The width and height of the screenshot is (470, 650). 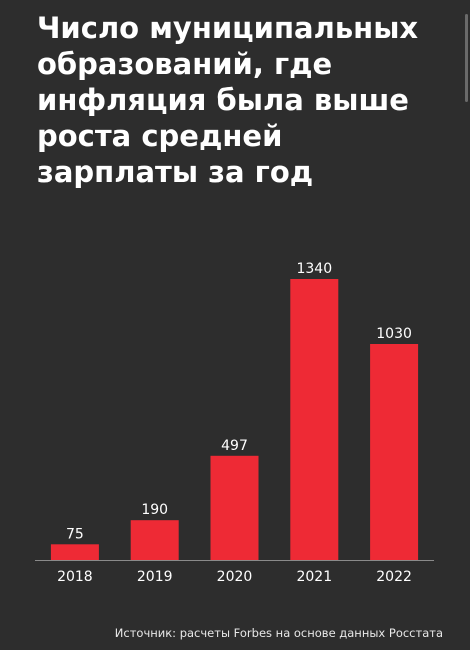 What do you see at coordinates (154, 510) in the screenshot?
I see `value-label-2019: 190` at bounding box center [154, 510].